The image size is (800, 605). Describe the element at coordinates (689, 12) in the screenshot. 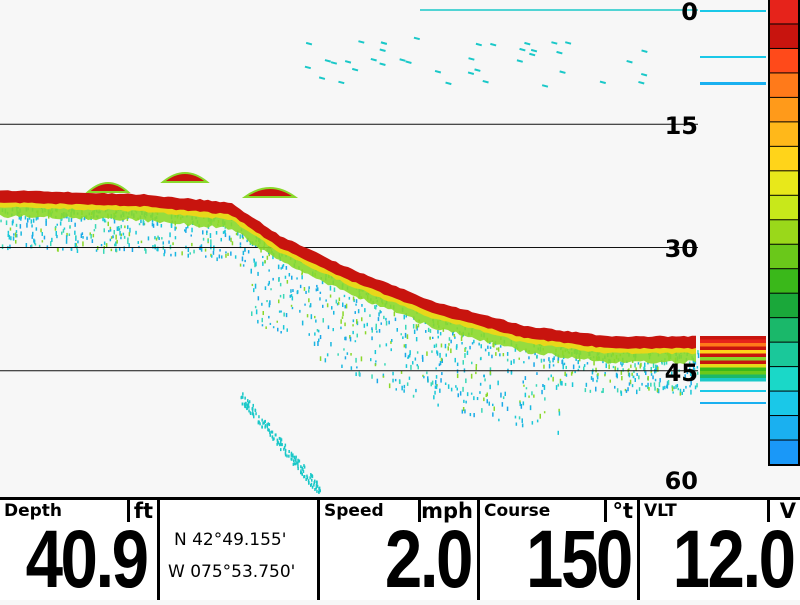

I see `depth-scale-label-0: 0` at that location.